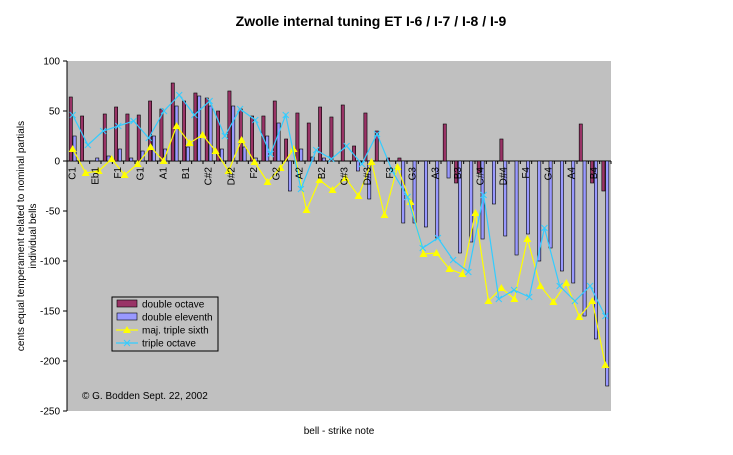 The image size is (733, 455). Describe the element at coordinates (413, 174) in the screenshot. I see `x-tick-label: G3` at that location.